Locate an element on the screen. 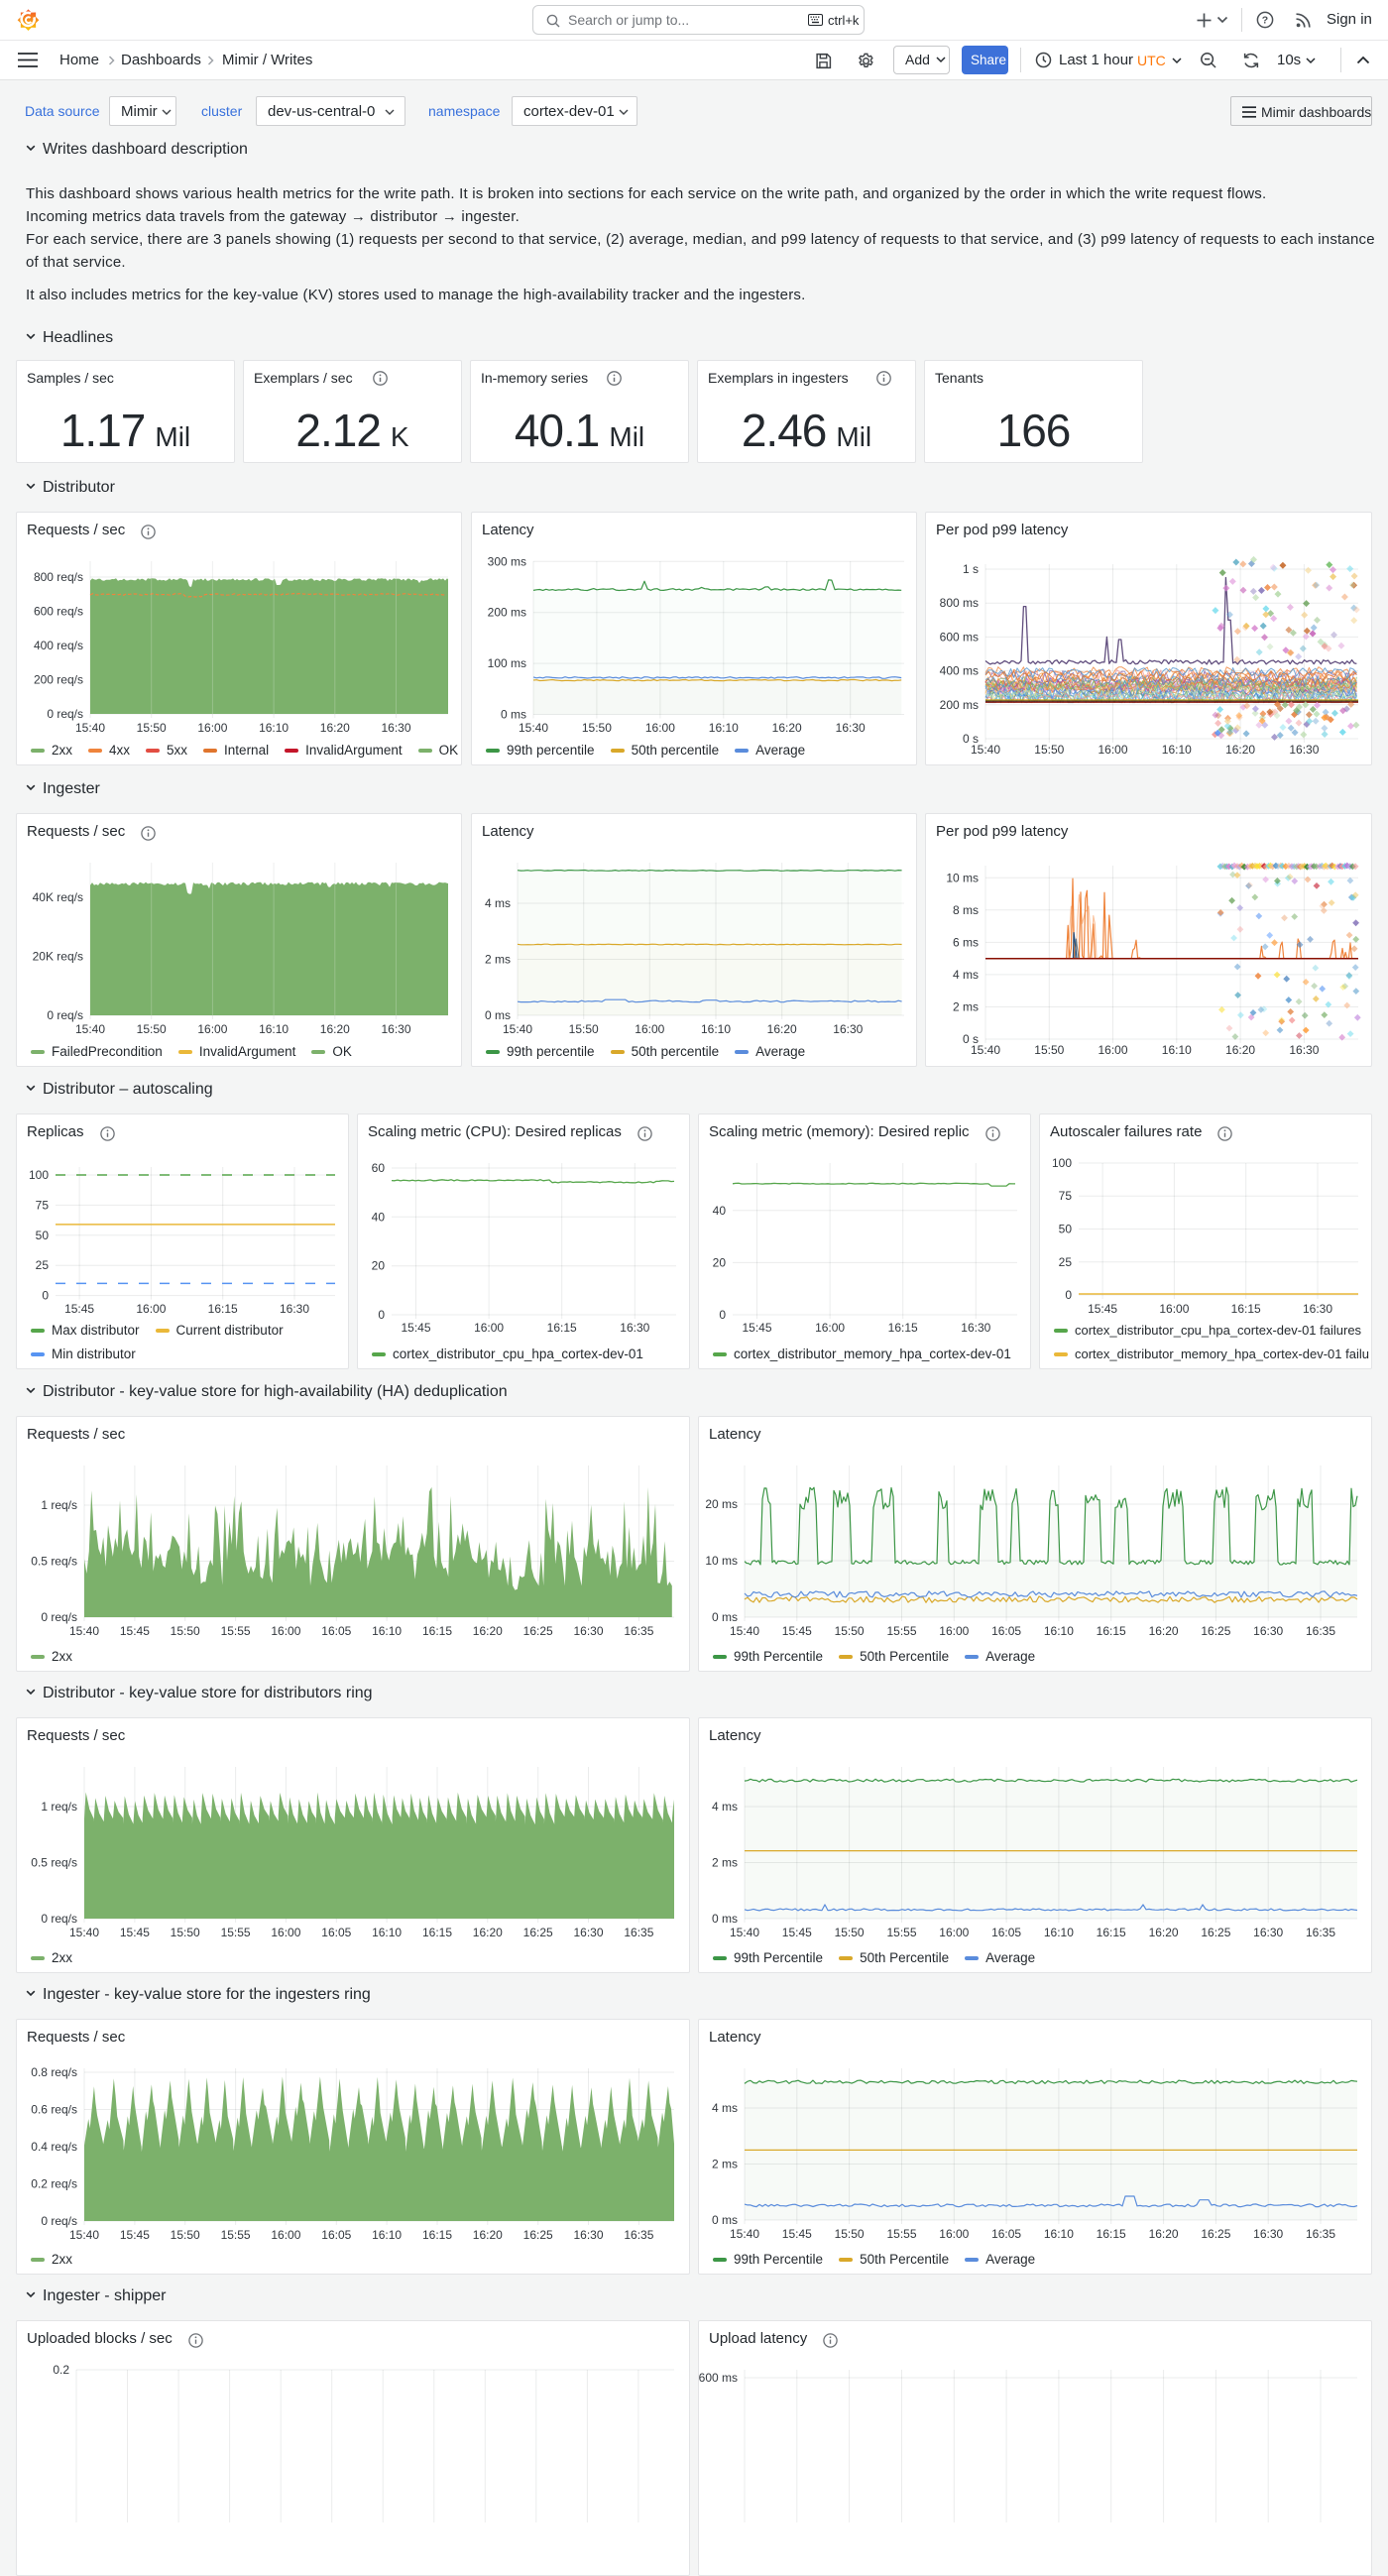 The width and height of the screenshot is (1388, 2576). svg-text: 100 ms is located at coordinates (507, 663).